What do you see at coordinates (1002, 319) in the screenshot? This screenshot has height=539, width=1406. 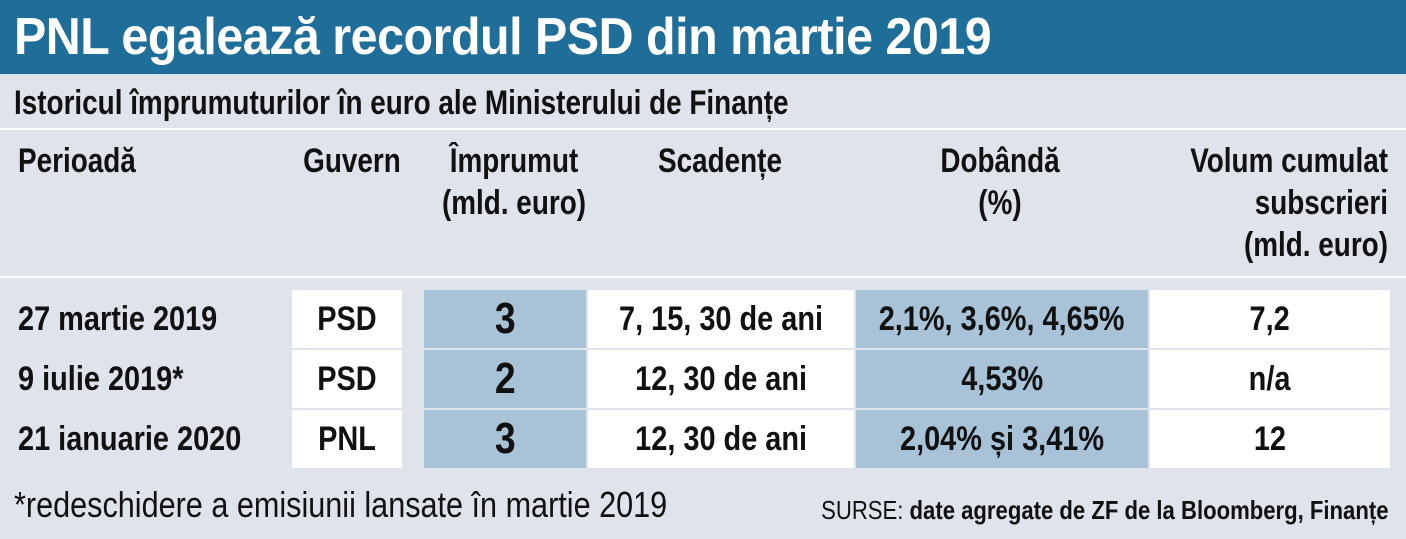 I see `cell-dobanda: 2,1%, 3,6%, 4,65%` at bounding box center [1002, 319].